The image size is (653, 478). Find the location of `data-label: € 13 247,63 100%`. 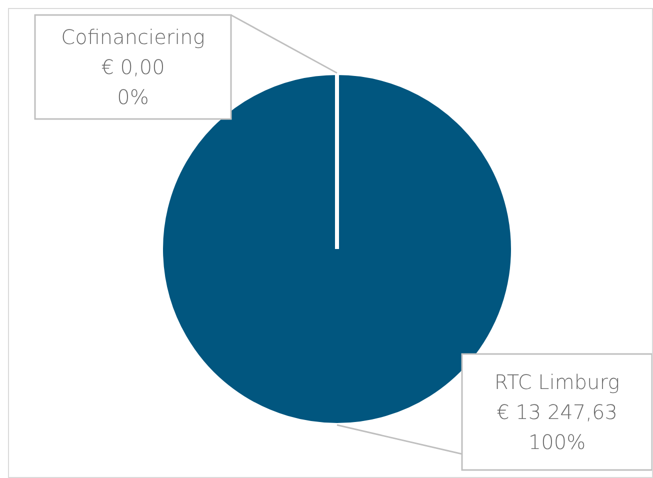

data-label: € 13 247,63 100% is located at coordinates (557, 427).